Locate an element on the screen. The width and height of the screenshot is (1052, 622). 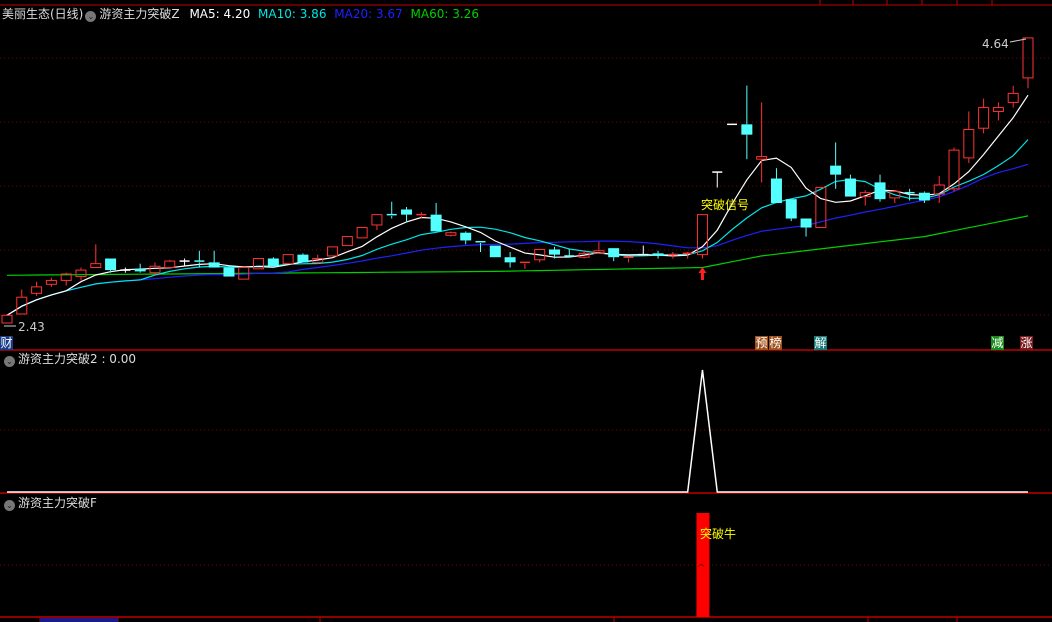
time-axis-cursor-date is located at coordinates (79, 620).